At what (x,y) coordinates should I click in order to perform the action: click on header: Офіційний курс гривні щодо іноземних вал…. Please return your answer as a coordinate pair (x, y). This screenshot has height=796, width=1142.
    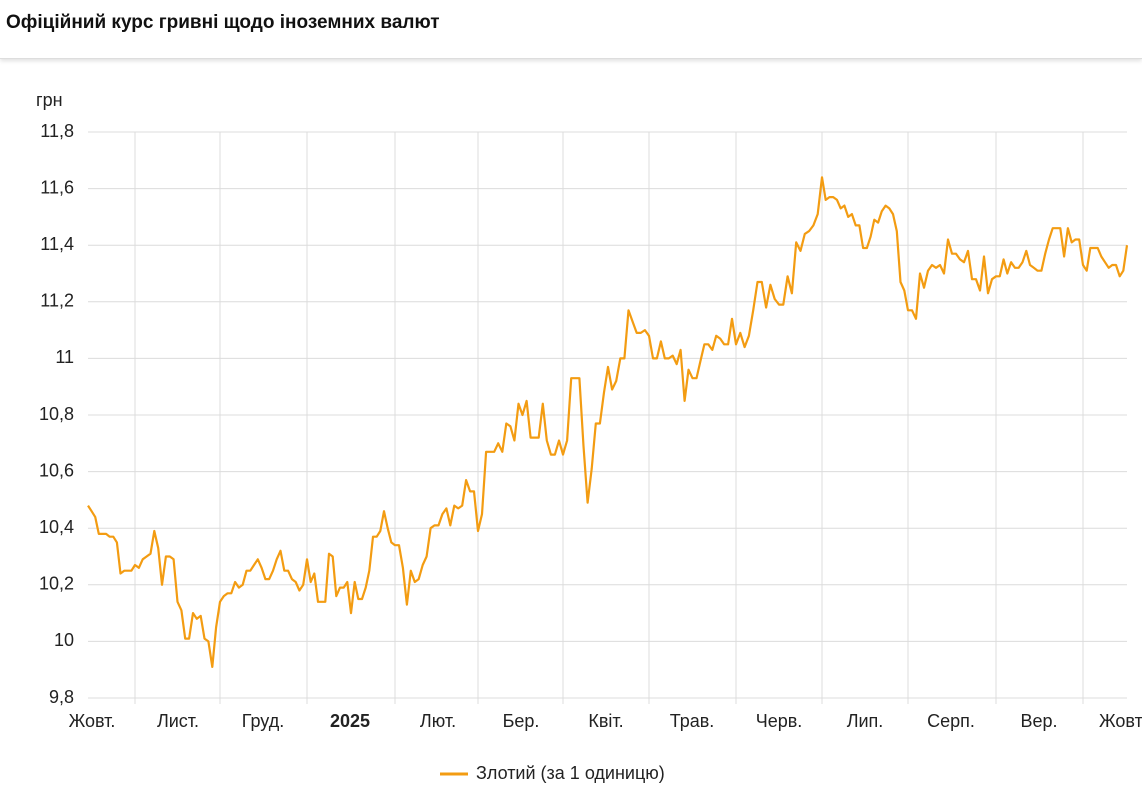
    Looking at the image, I should click on (571, 29).